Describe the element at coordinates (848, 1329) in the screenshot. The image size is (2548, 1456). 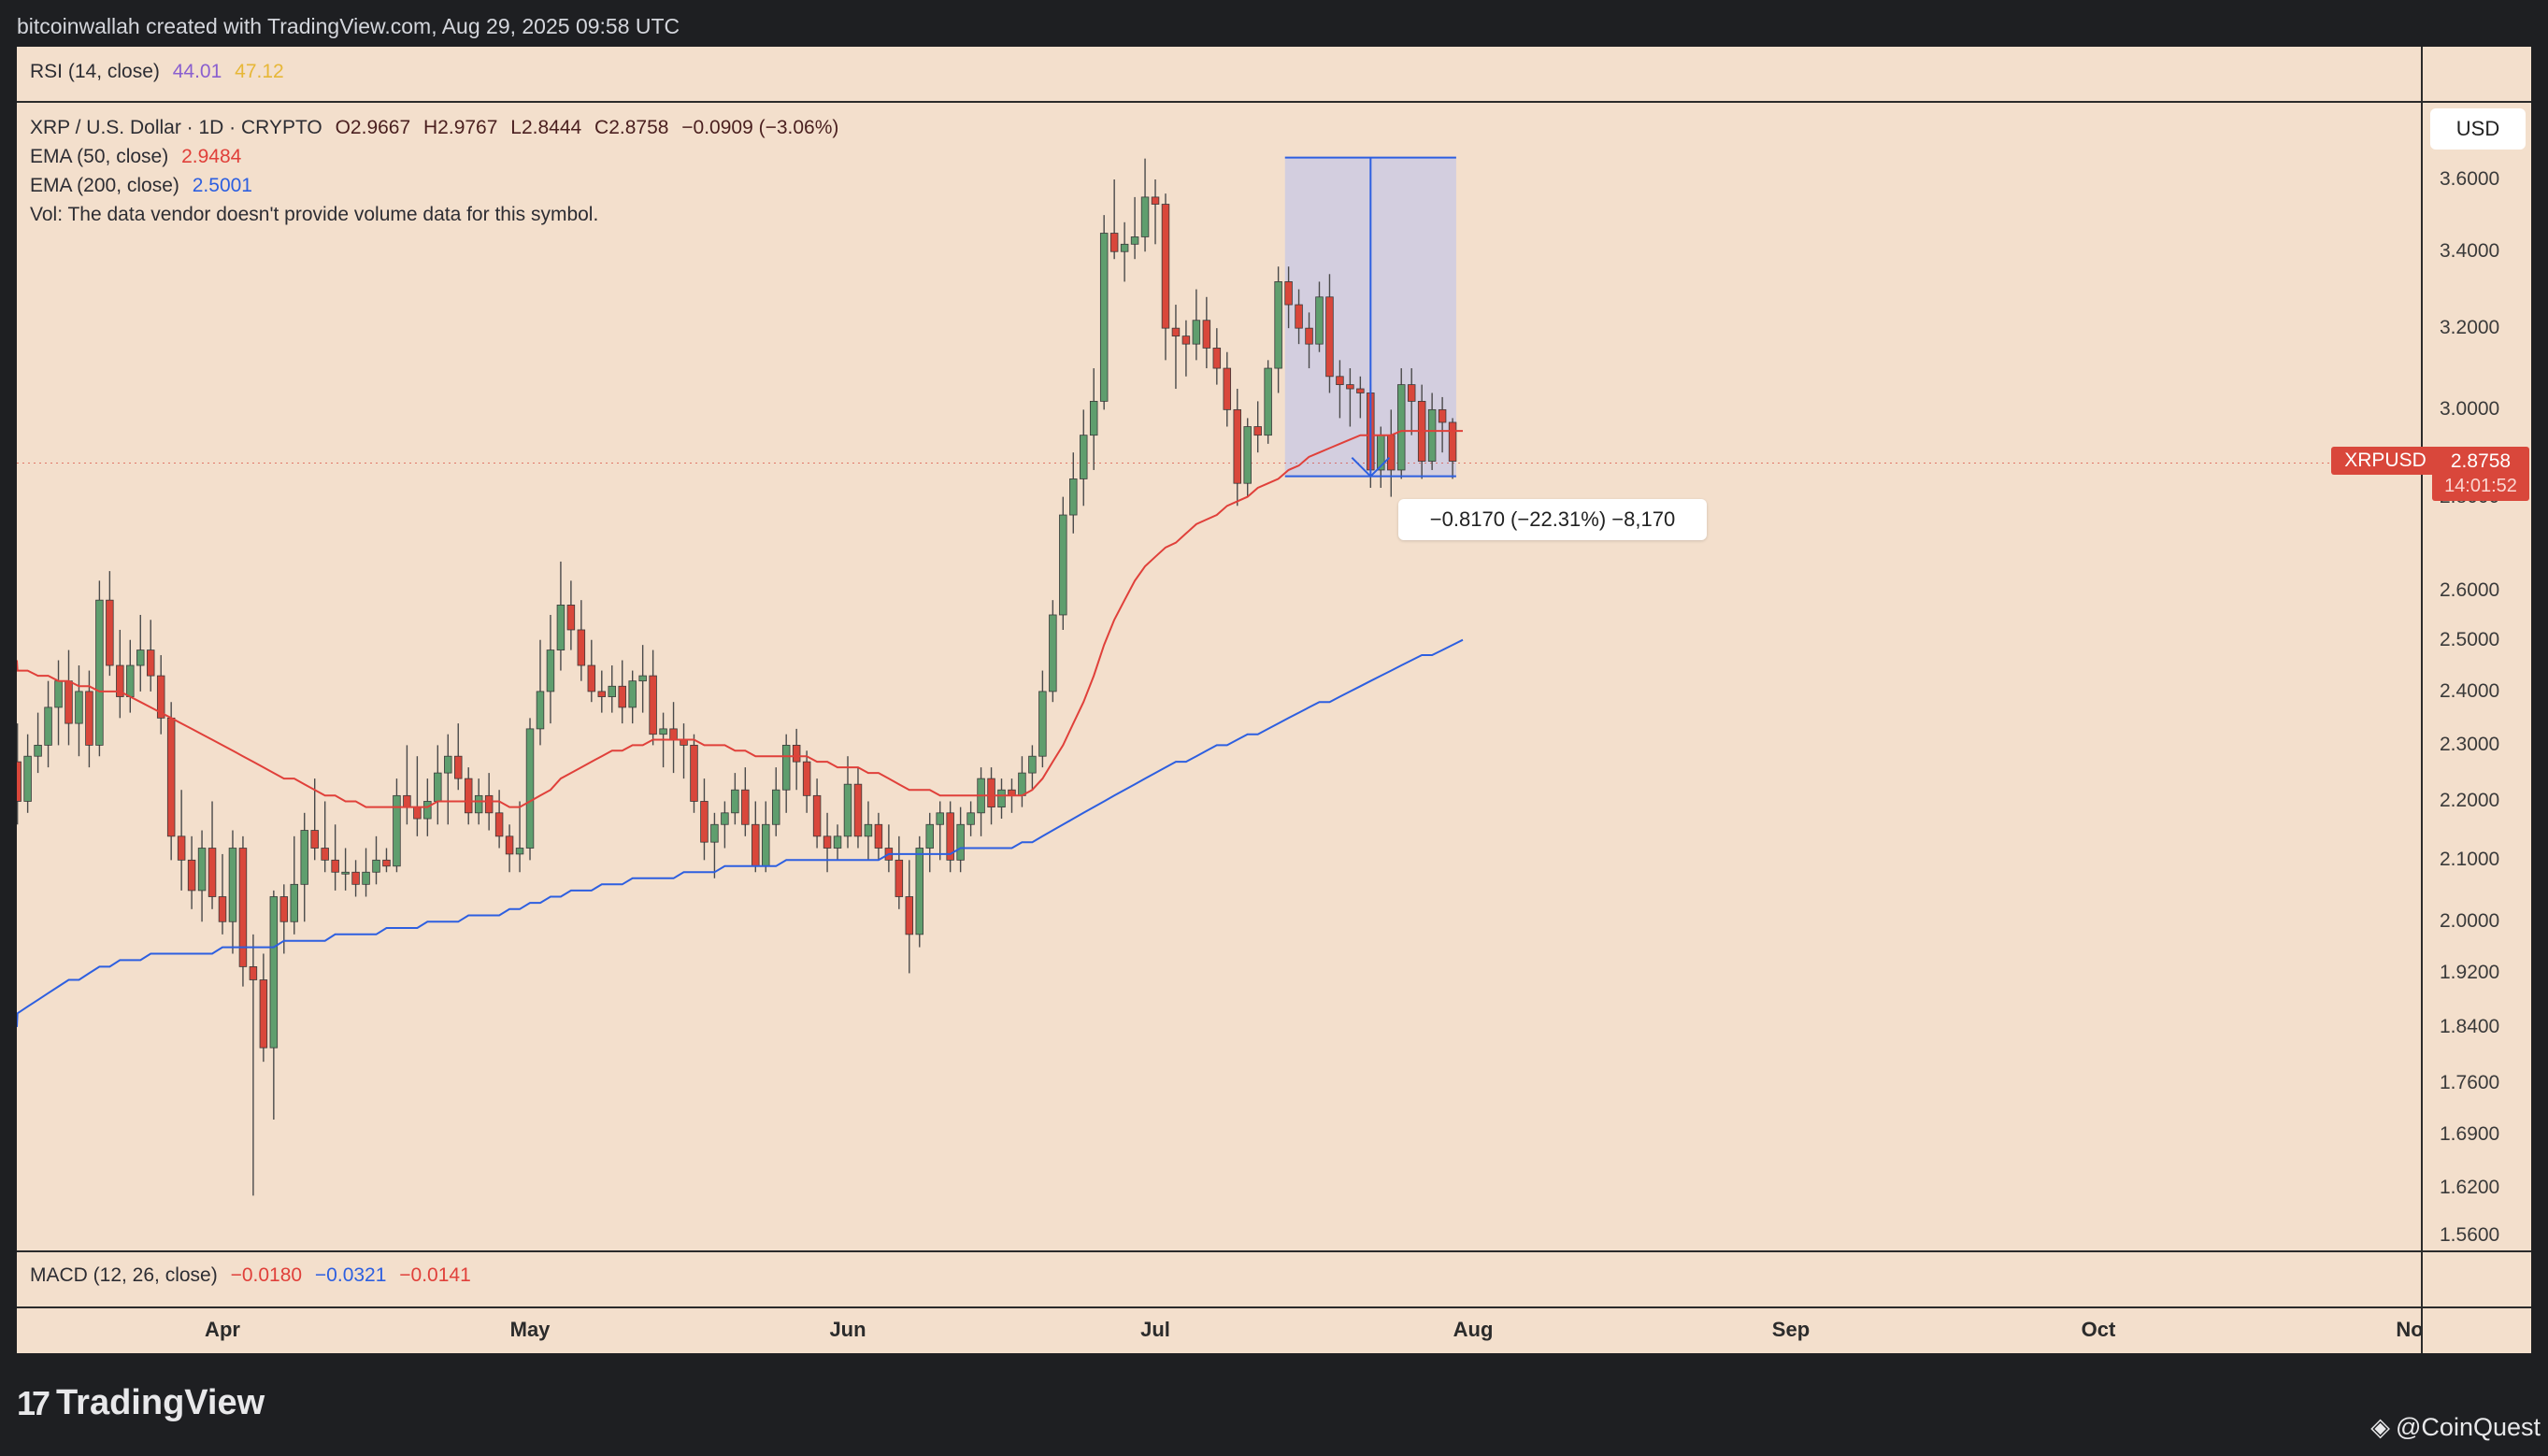
I see `time-tick-label: Jun` at that location.